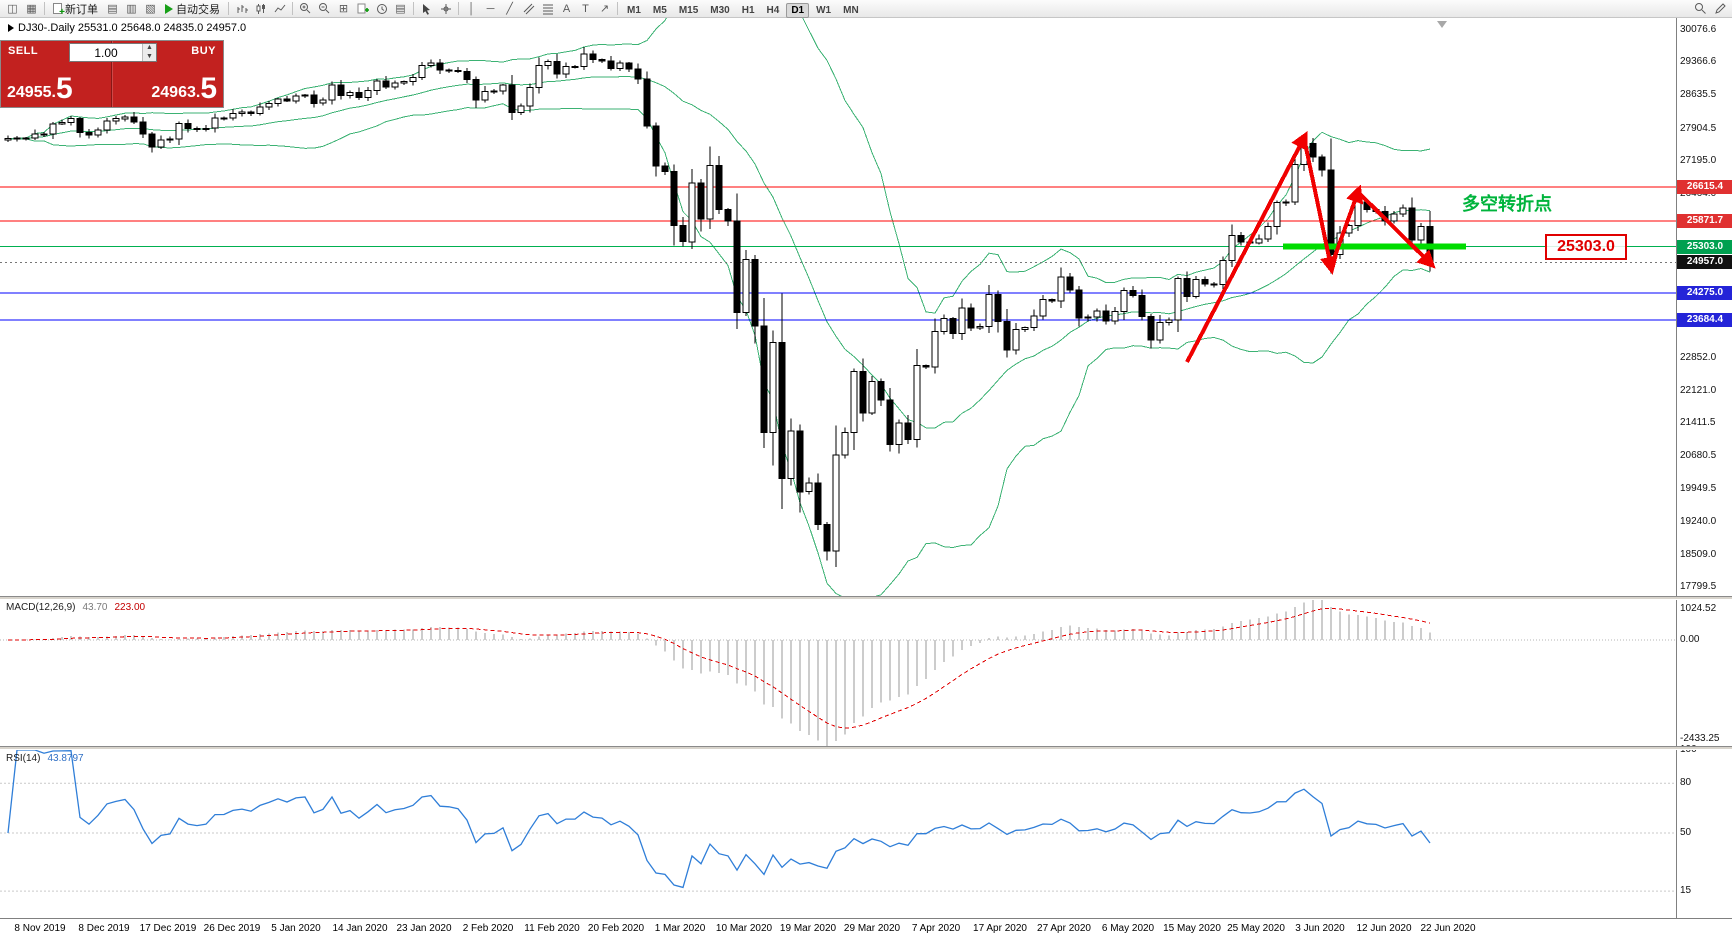  What do you see at coordinates (106, 52) in the screenshot?
I see `volume-input` at bounding box center [106, 52].